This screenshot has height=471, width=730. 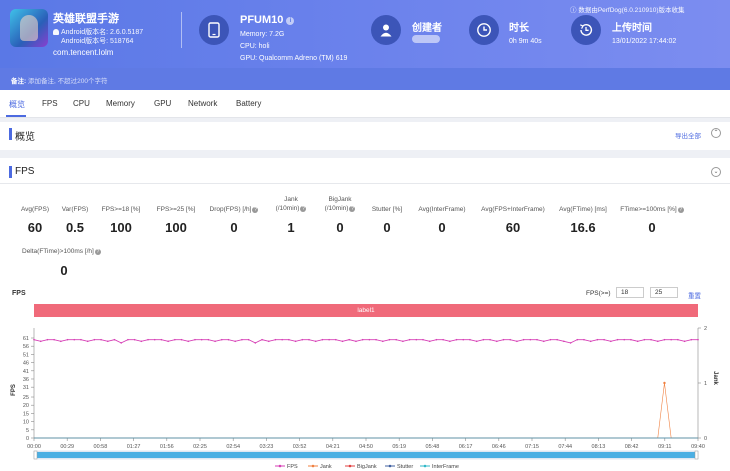 I want to click on tab-gpu: GPU, so click(x=163, y=103).